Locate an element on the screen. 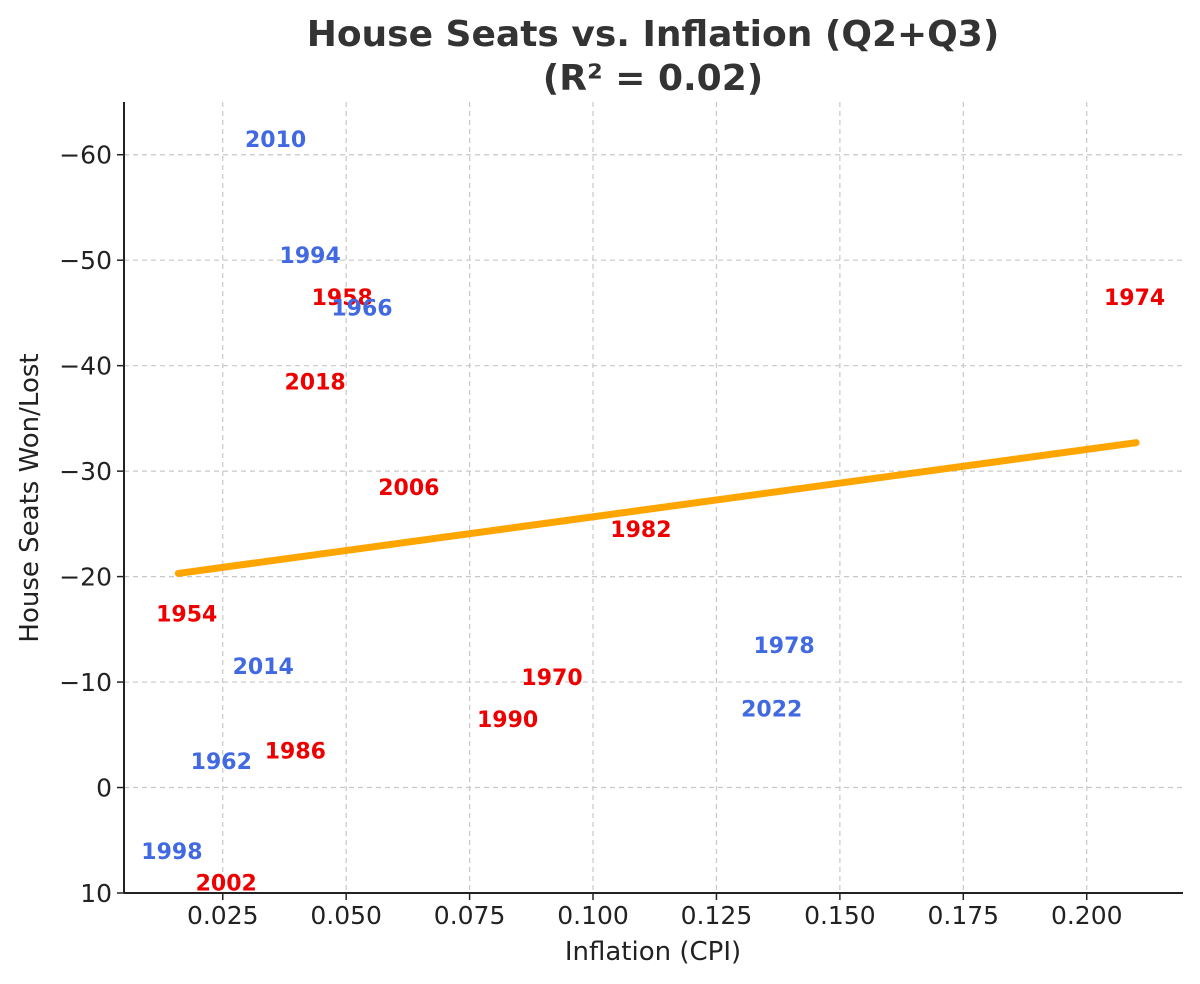 This screenshot has width=1200, height=984. x-tick-label: 0.075 is located at coordinates (470, 915).